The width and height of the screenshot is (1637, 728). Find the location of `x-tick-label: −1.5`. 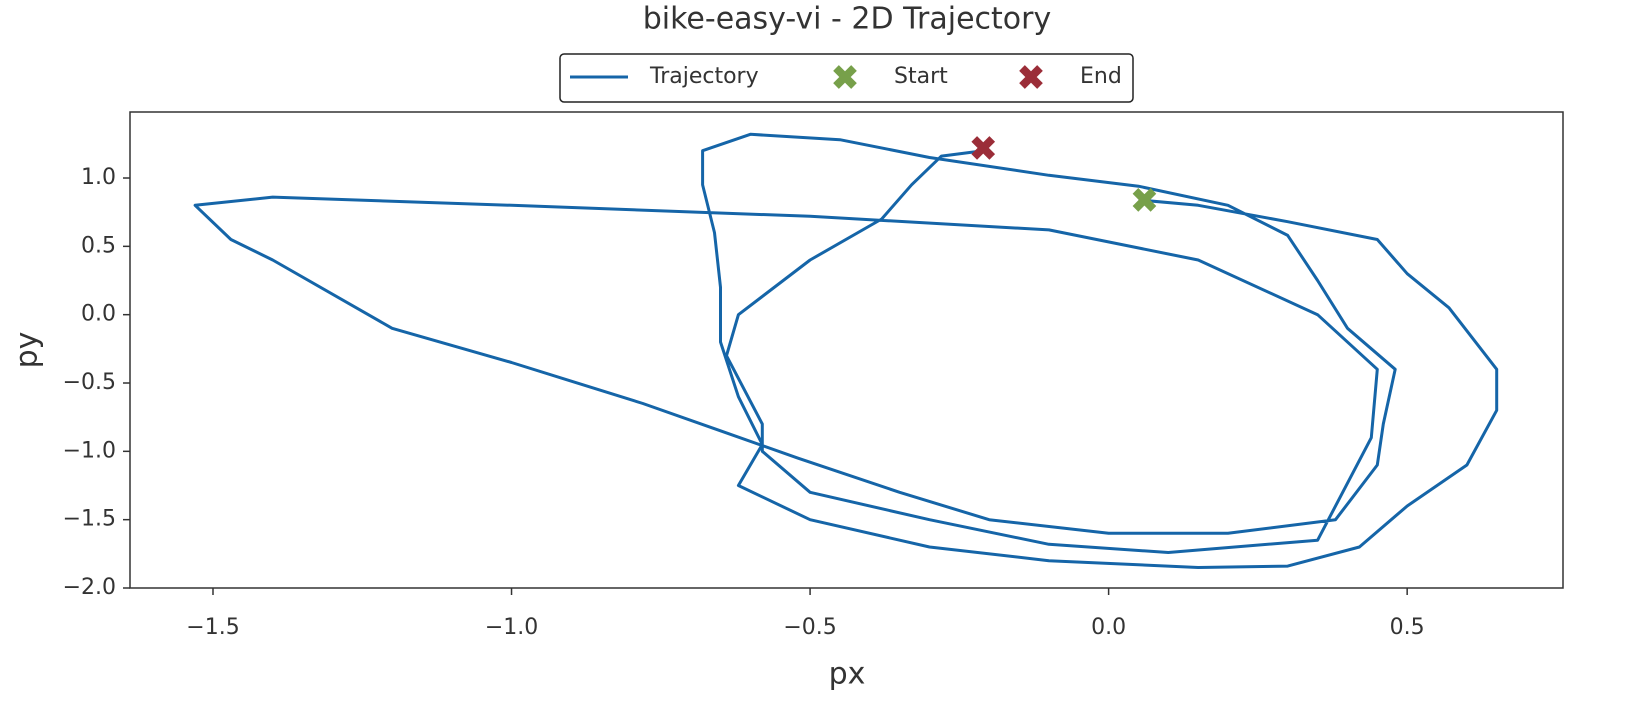

x-tick-label: −1.5 is located at coordinates (212, 627).